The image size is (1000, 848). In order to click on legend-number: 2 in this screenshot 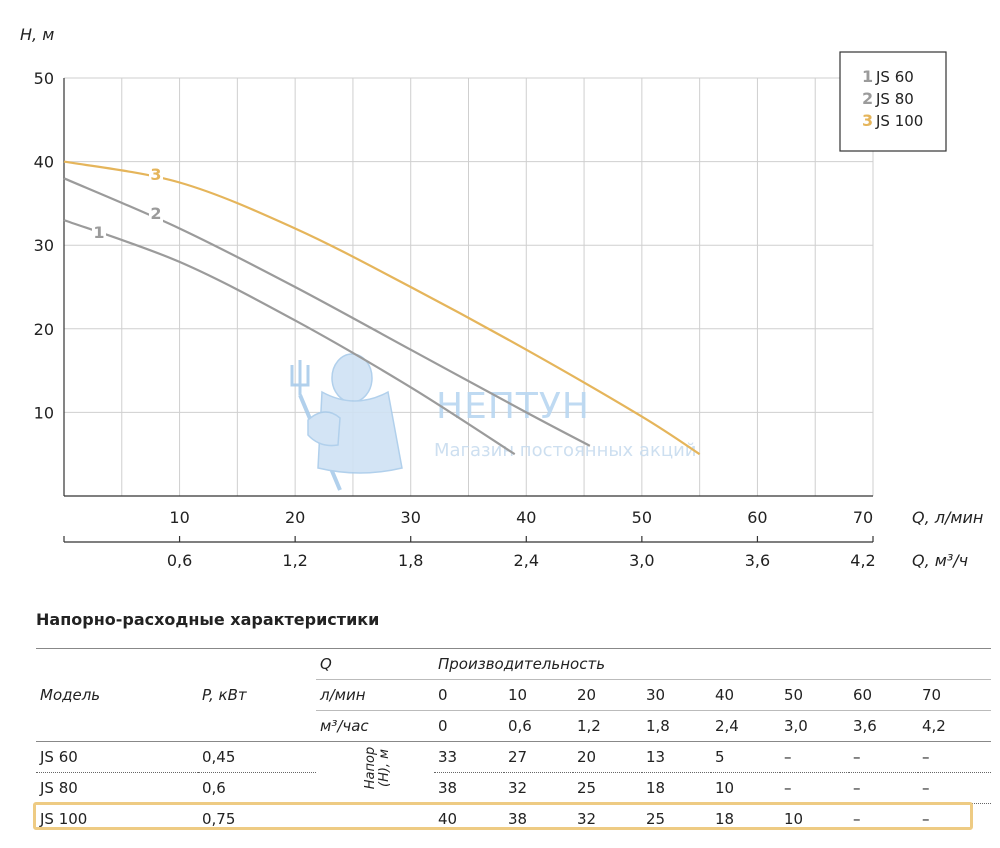, I will do `click(867, 98)`.